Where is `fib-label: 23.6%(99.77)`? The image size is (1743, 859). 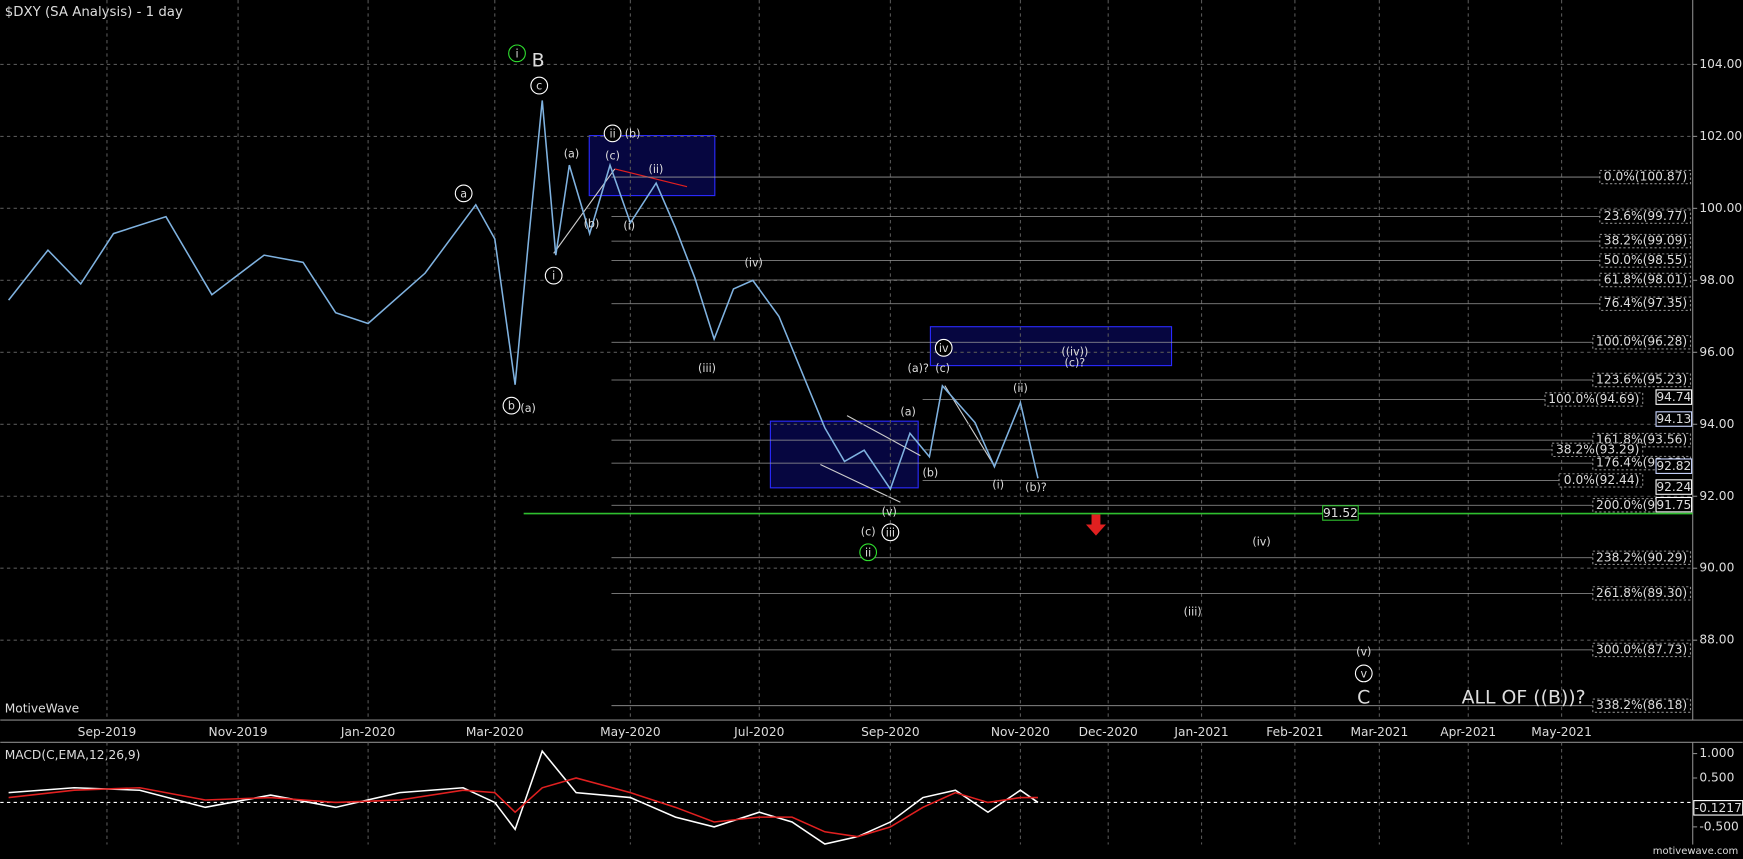 fib-label: 23.6%(99.77) is located at coordinates (1645, 216).